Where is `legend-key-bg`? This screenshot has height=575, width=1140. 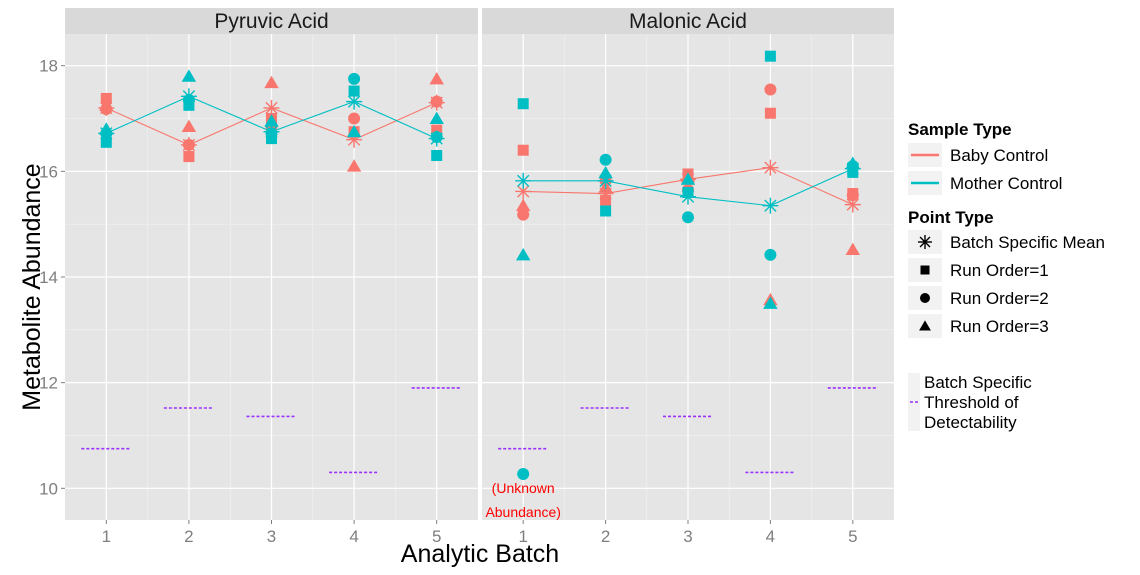
legend-key-bg is located at coordinates (914, 402).